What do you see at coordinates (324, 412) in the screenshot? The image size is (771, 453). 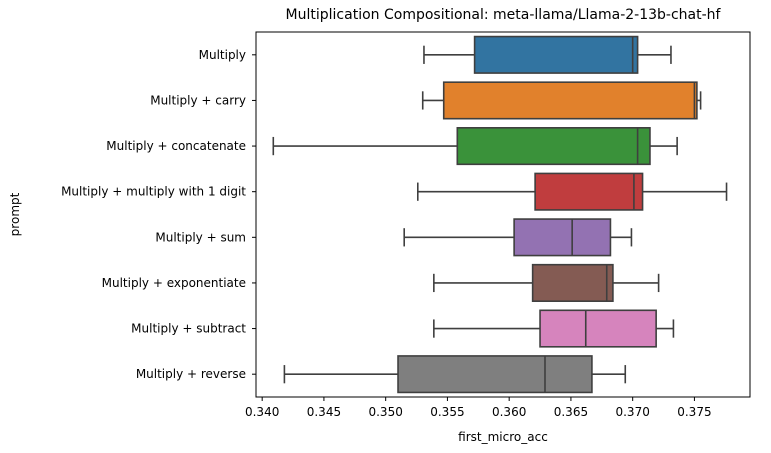 I see `x-tick-label: 0.345` at bounding box center [324, 412].